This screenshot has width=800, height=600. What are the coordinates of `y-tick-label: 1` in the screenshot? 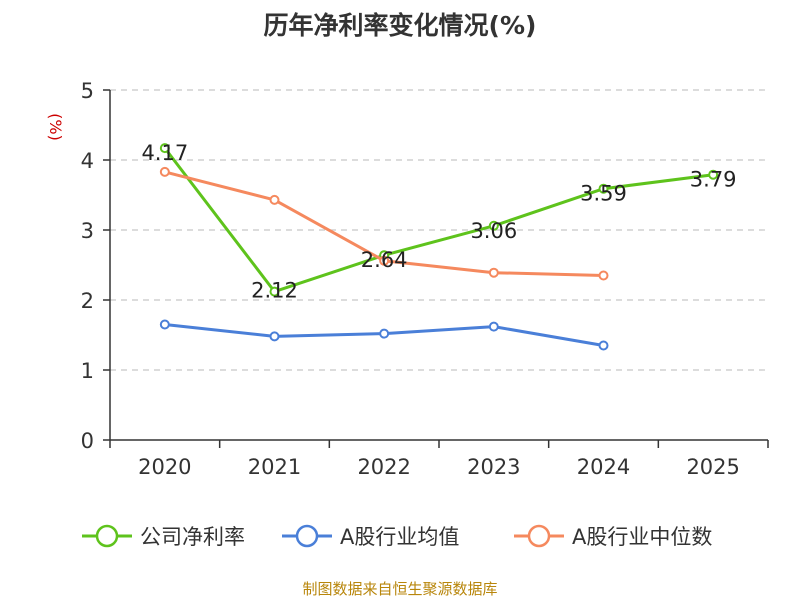 It's located at (87, 371).